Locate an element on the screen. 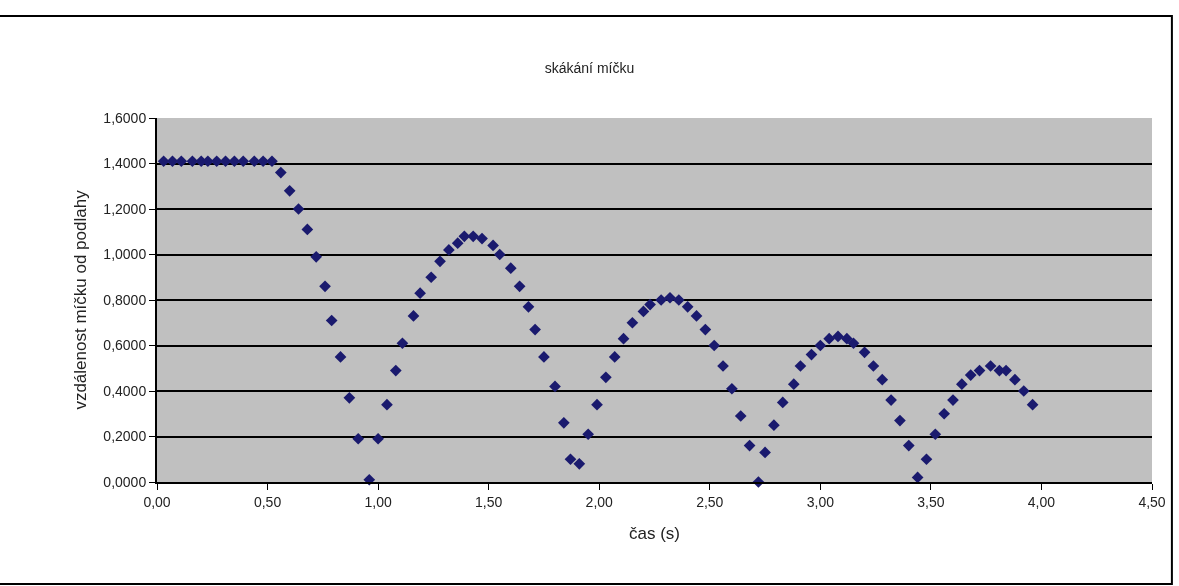  y-tick-label: 0,2000 is located at coordinates (125, 436).